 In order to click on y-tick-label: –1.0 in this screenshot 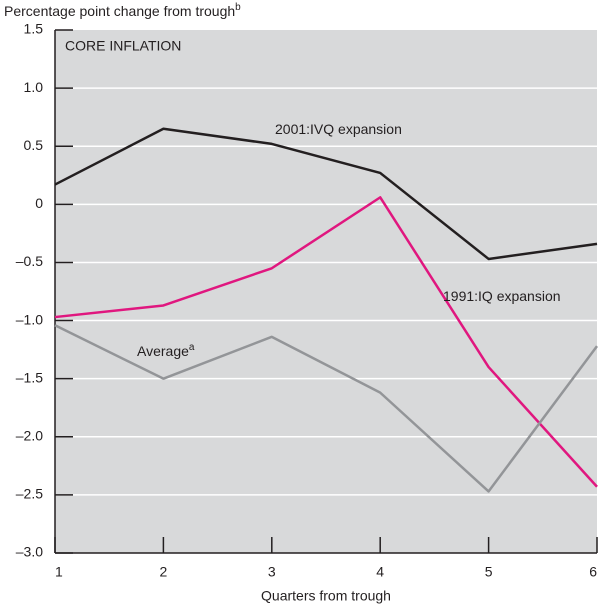, I will do `click(29, 319)`.